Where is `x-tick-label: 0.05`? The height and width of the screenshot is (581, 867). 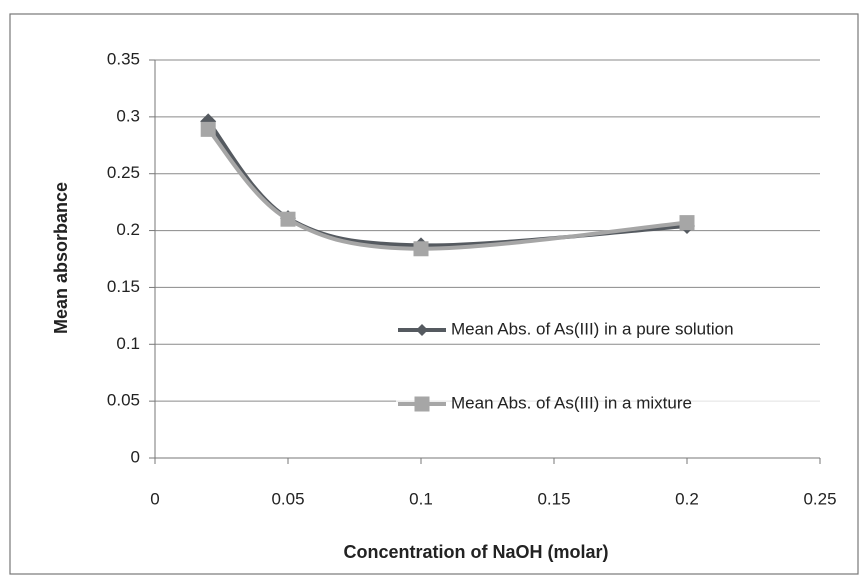 x-tick-label: 0.05 is located at coordinates (287, 498).